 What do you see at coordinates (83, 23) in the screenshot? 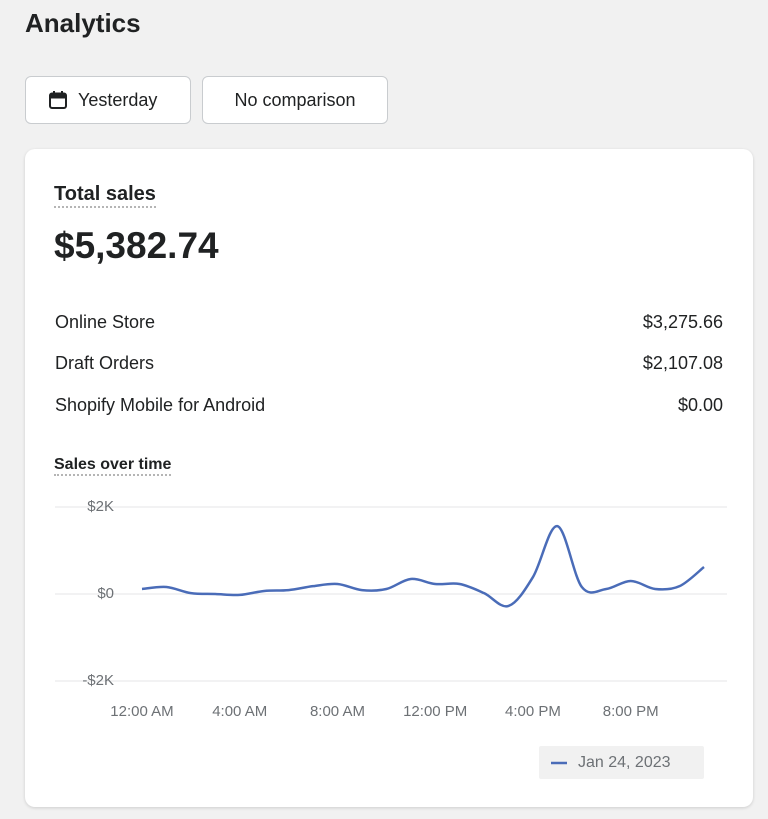
I see `page-title: Analytics` at bounding box center [83, 23].